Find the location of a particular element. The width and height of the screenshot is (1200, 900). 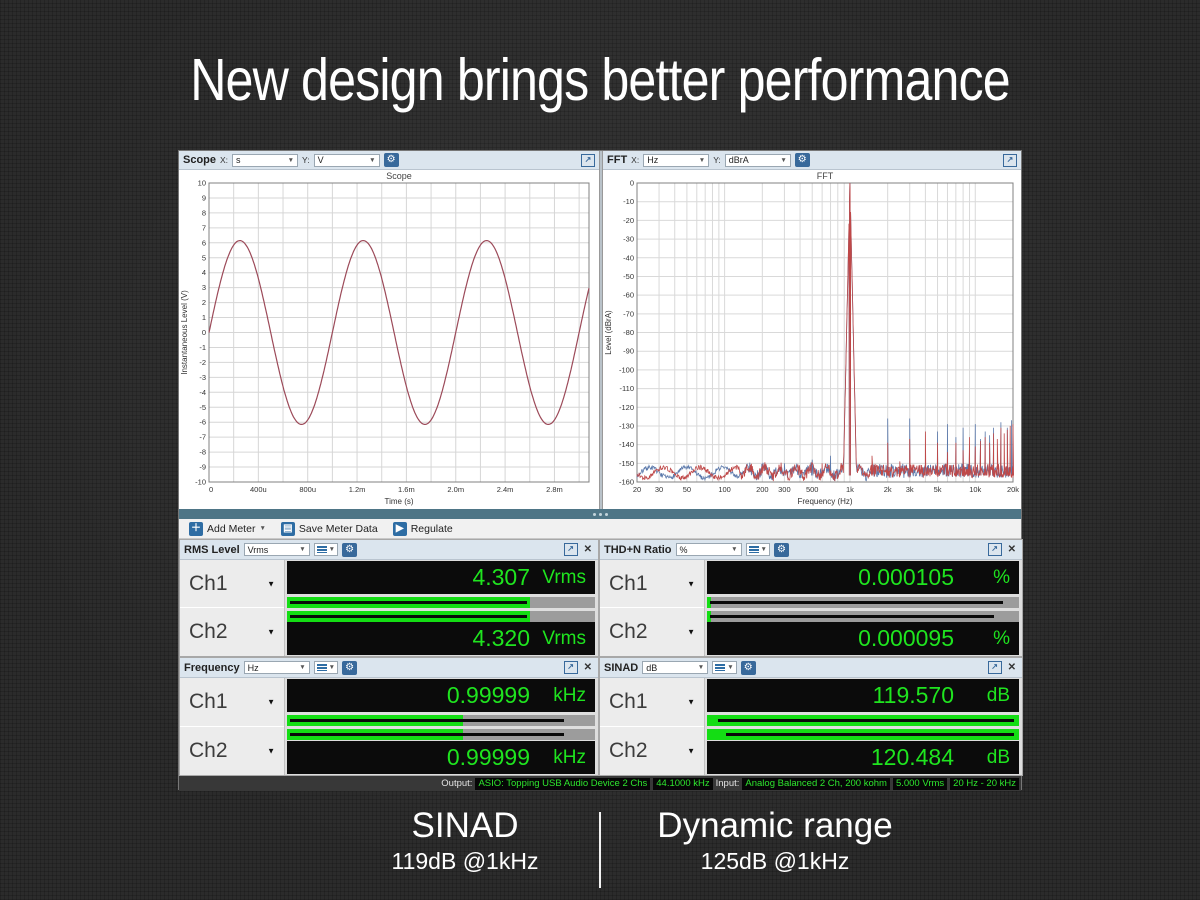

fft-x-unit-select: Hz ▼ is located at coordinates (676, 160).